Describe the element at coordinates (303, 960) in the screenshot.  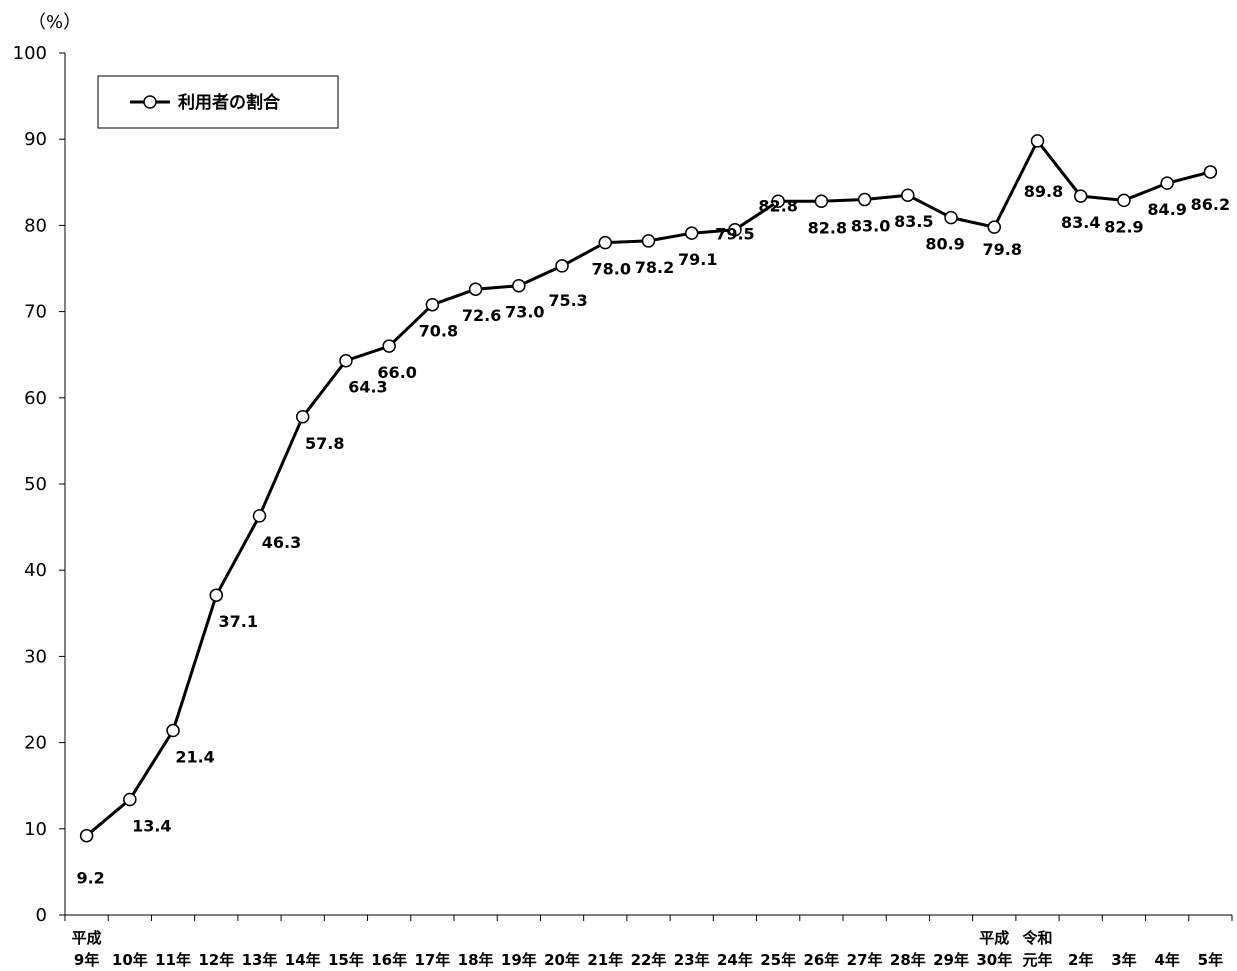
I see `x-tick-label: 14年` at that location.